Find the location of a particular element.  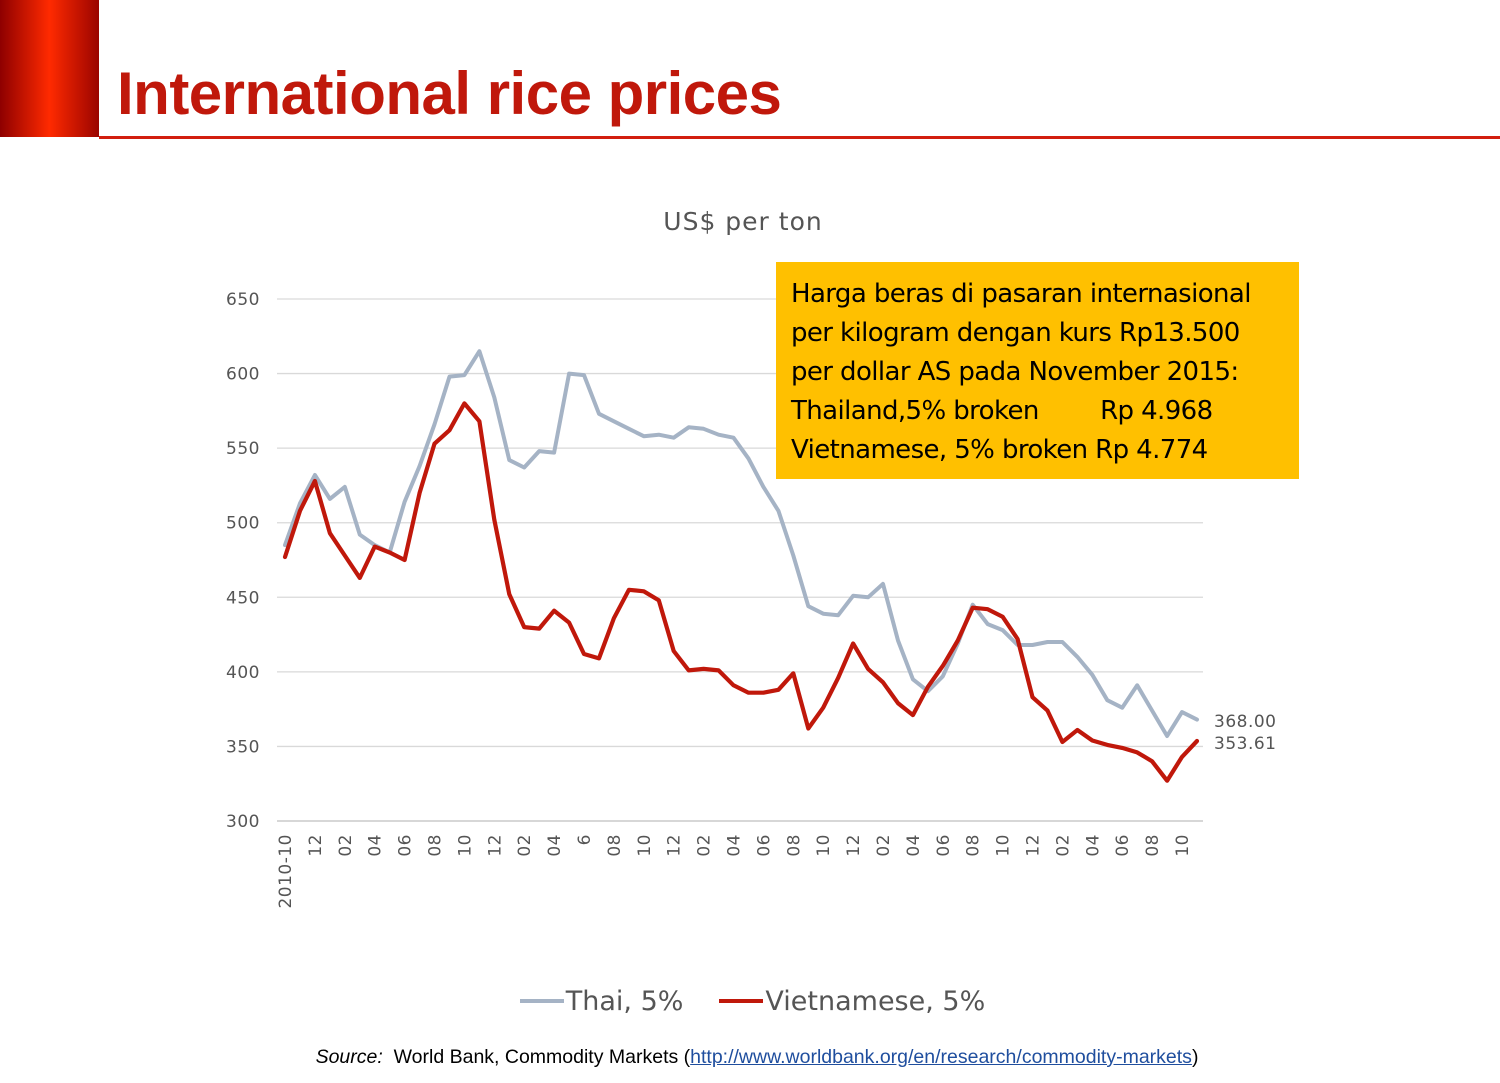

legend-label-thai: Thai, 5% is located at coordinates (624, 1001).